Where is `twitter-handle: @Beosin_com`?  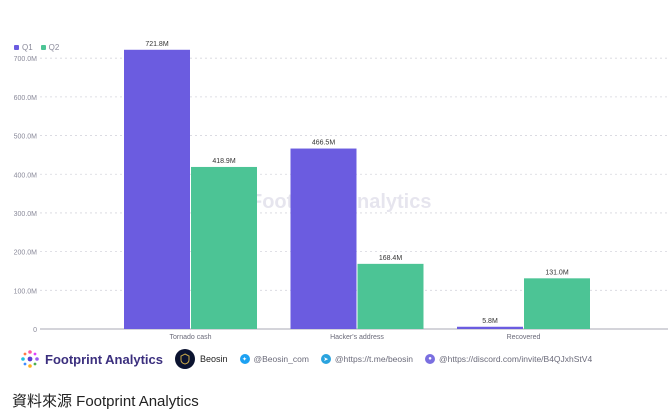
twitter-handle: @Beosin_com is located at coordinates (281, 359).